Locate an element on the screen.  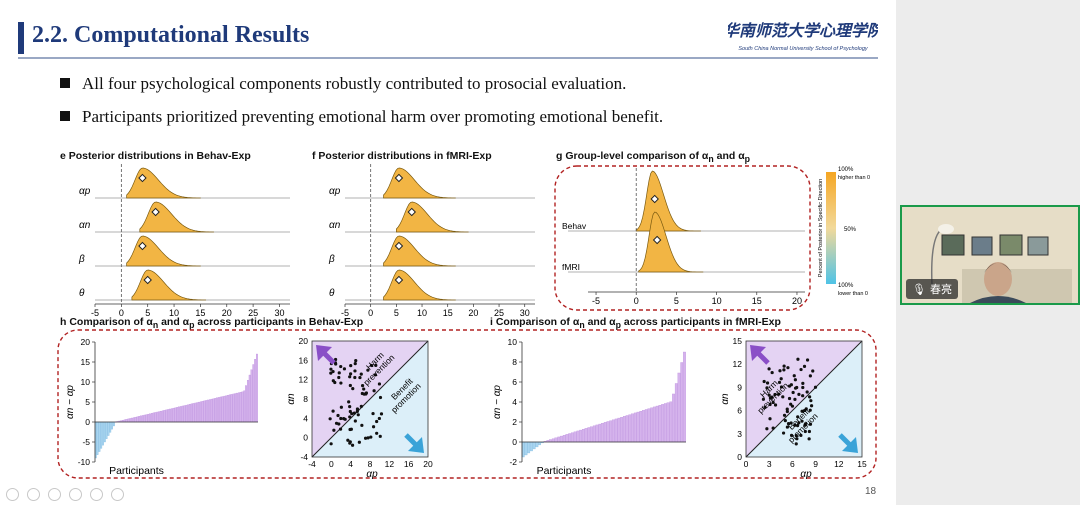
plot-frame is located at coordinates (804, 399).